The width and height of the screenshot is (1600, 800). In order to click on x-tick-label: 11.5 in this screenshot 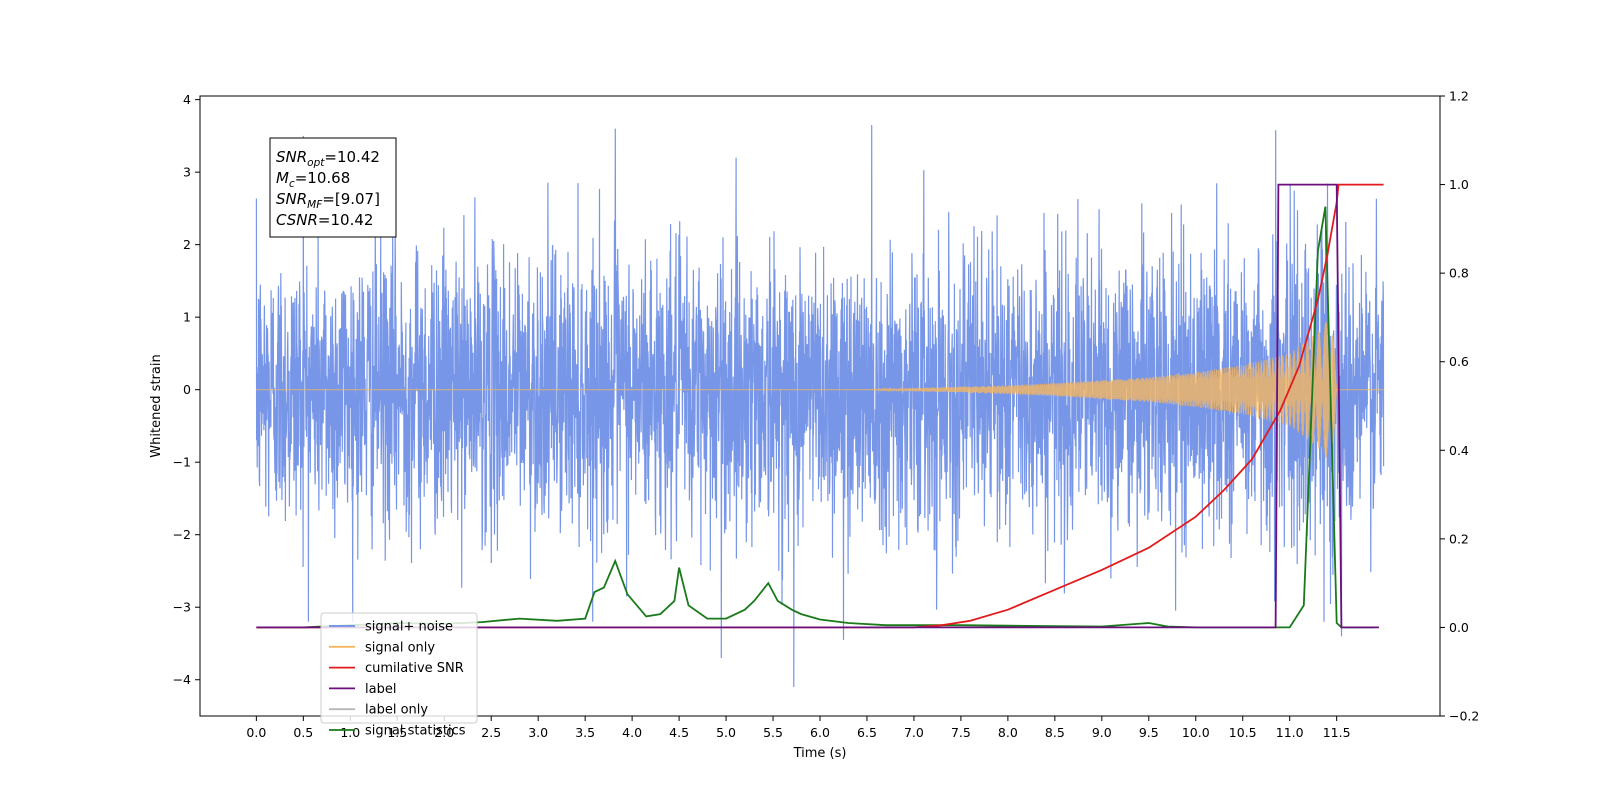, I will do `click(1337, 732)`.